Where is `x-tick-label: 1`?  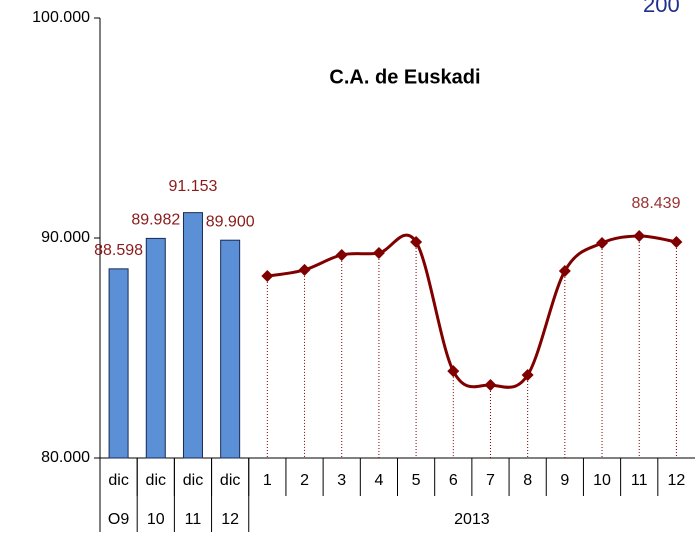
x-tick-label: 1 is located at coordinates (267, 480).